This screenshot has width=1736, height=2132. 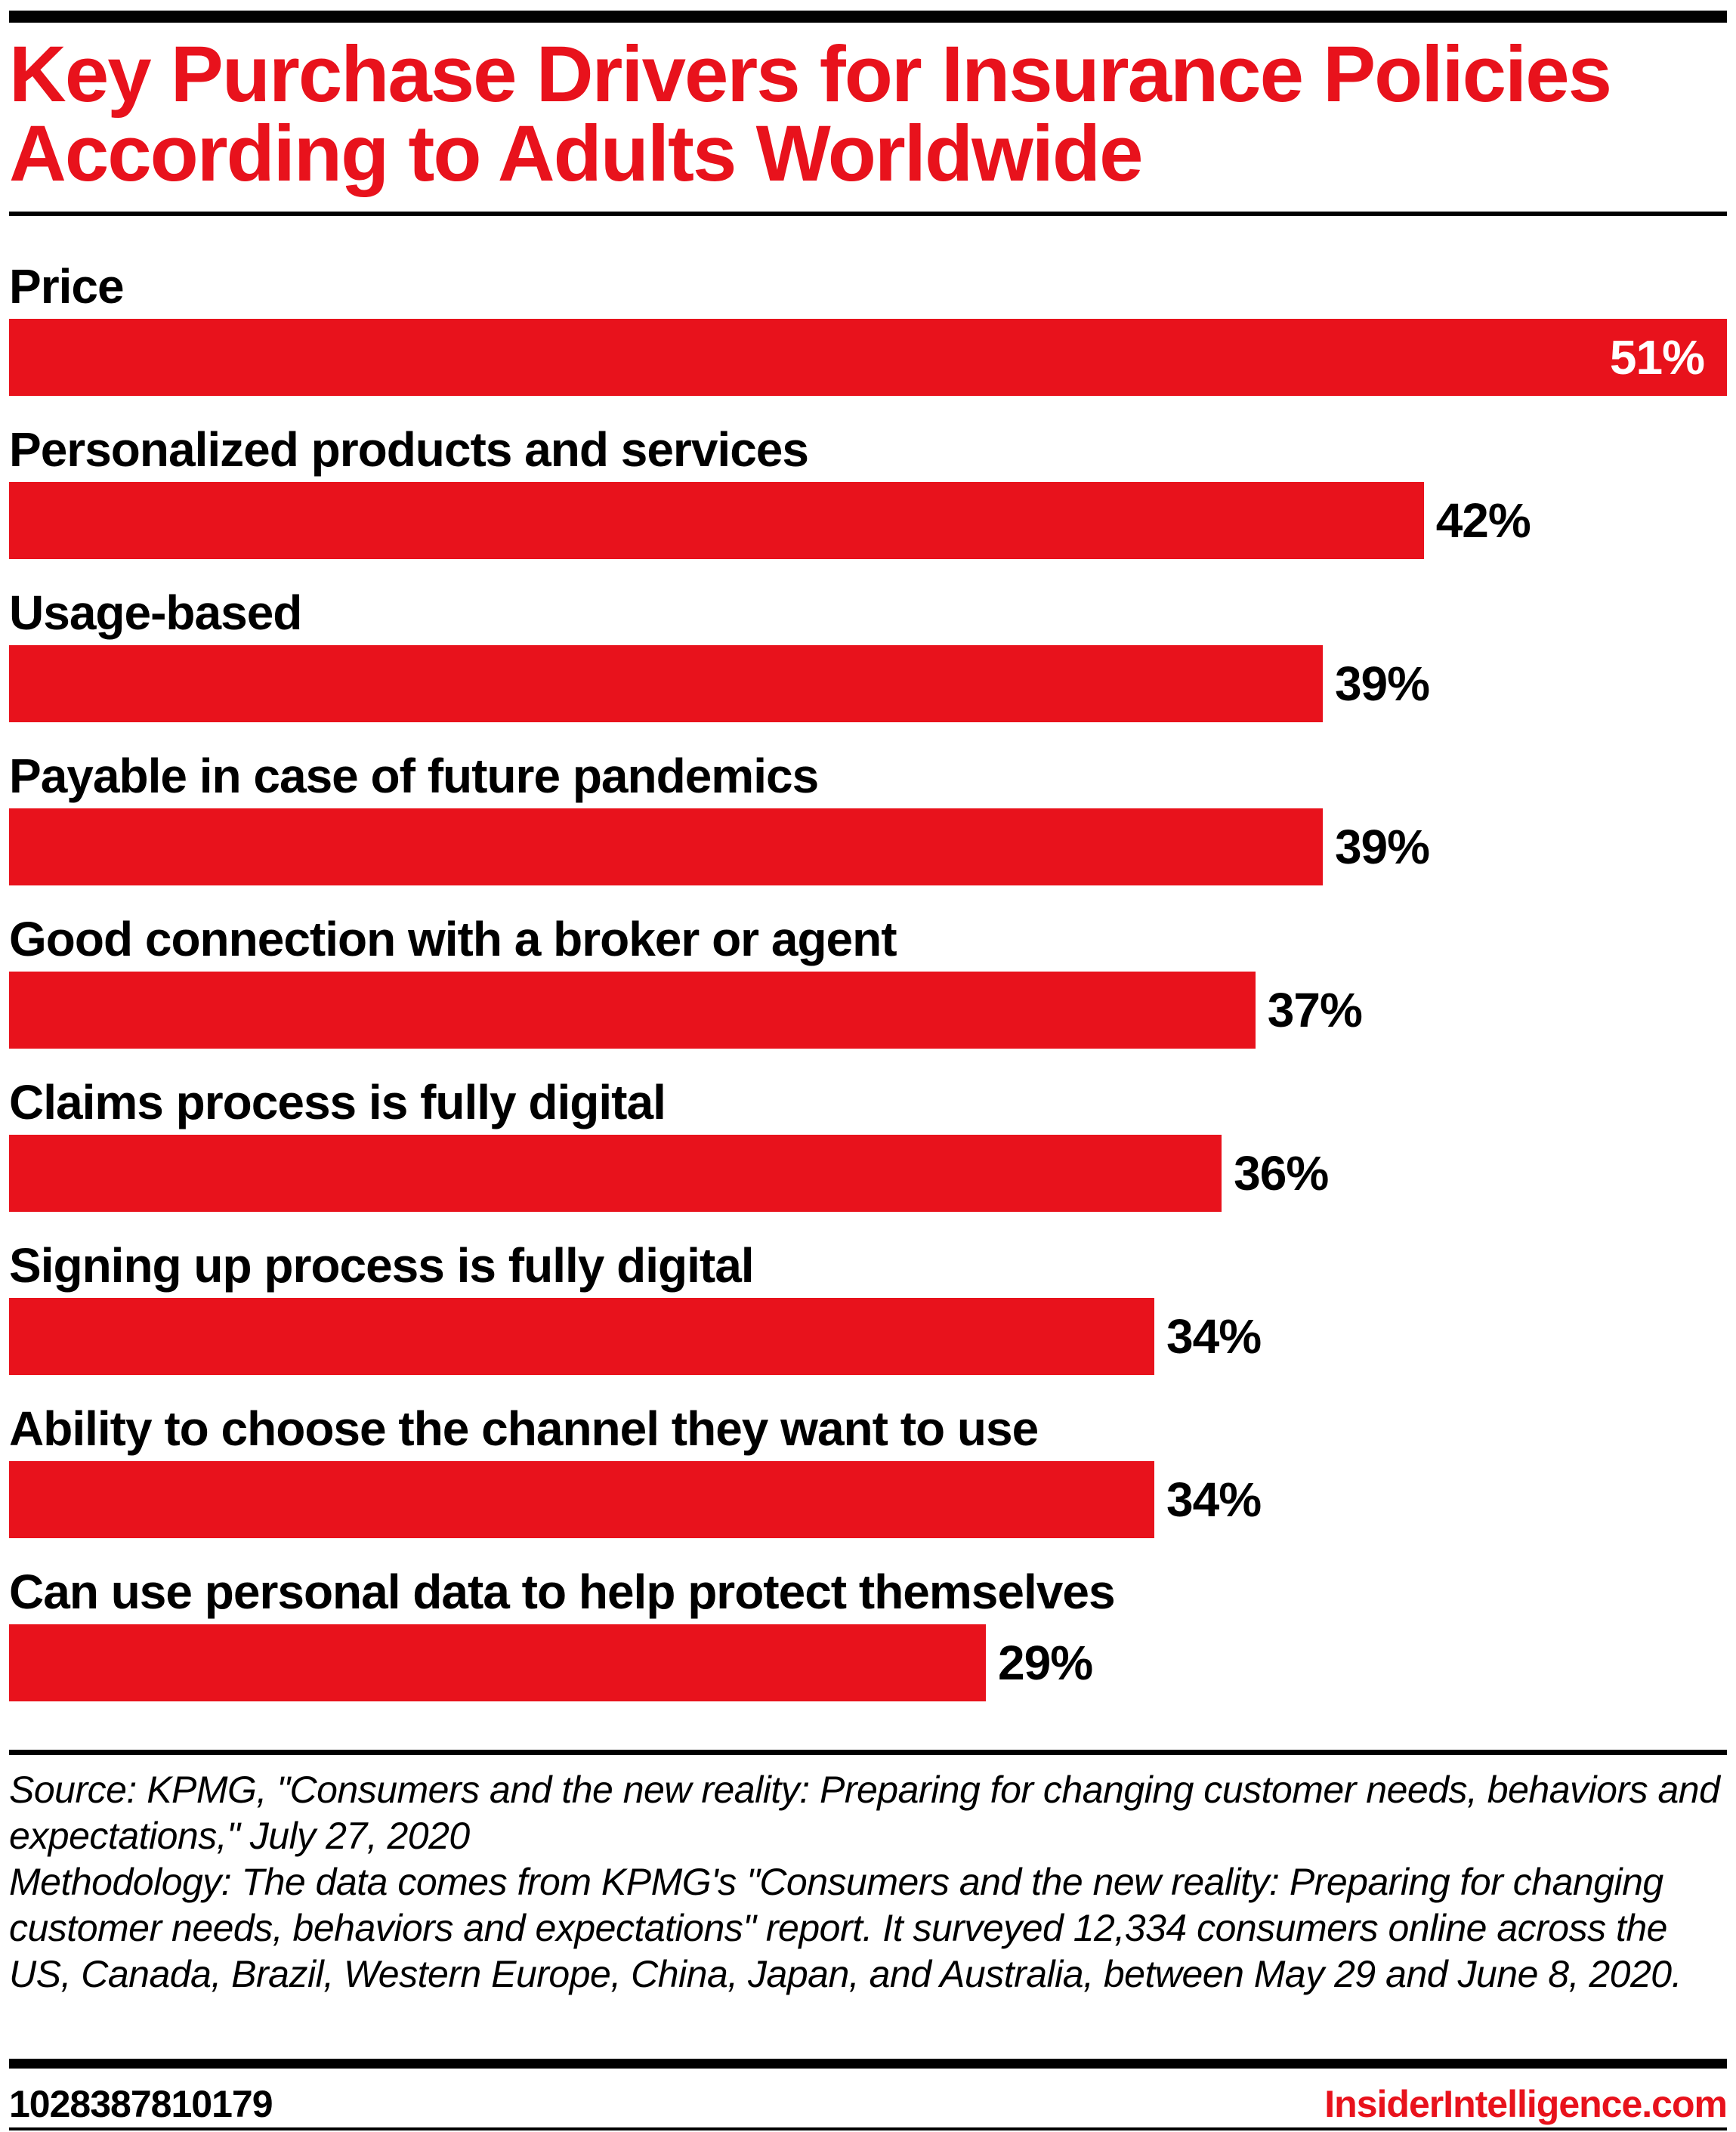 I want to click on chart-id: 1028387810179, so click(x=141, y=2104).